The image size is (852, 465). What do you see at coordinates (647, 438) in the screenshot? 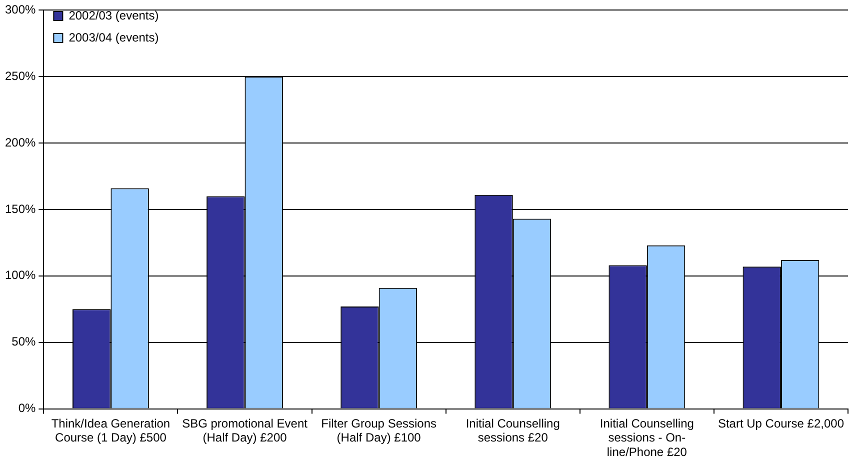
I see `x-tick-label: Initial Counselling sessions - On-line/Phone £20` at bounding box center [647, 438].